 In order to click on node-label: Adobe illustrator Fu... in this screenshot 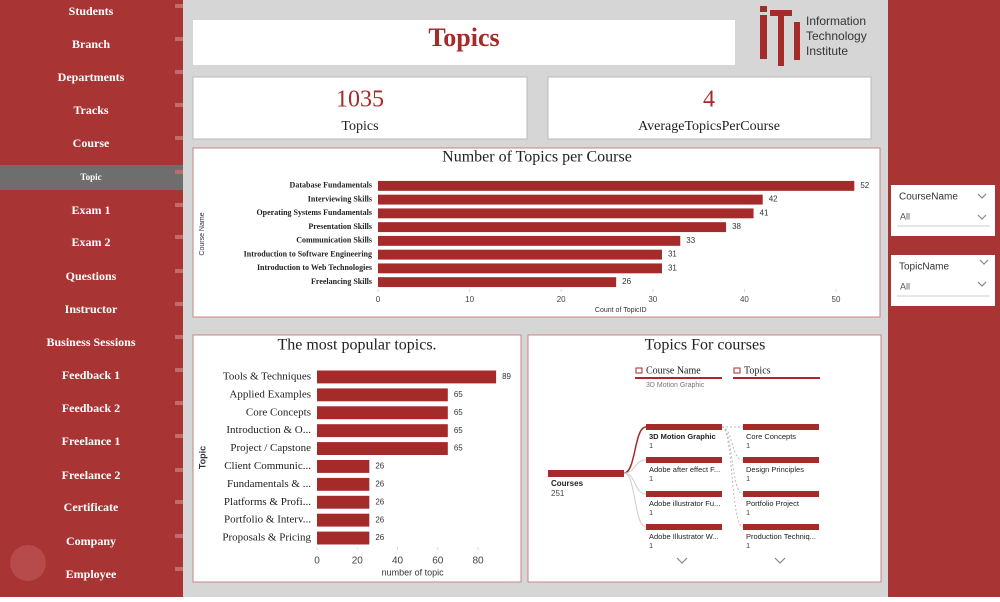, I will do `click(684, 503)`.